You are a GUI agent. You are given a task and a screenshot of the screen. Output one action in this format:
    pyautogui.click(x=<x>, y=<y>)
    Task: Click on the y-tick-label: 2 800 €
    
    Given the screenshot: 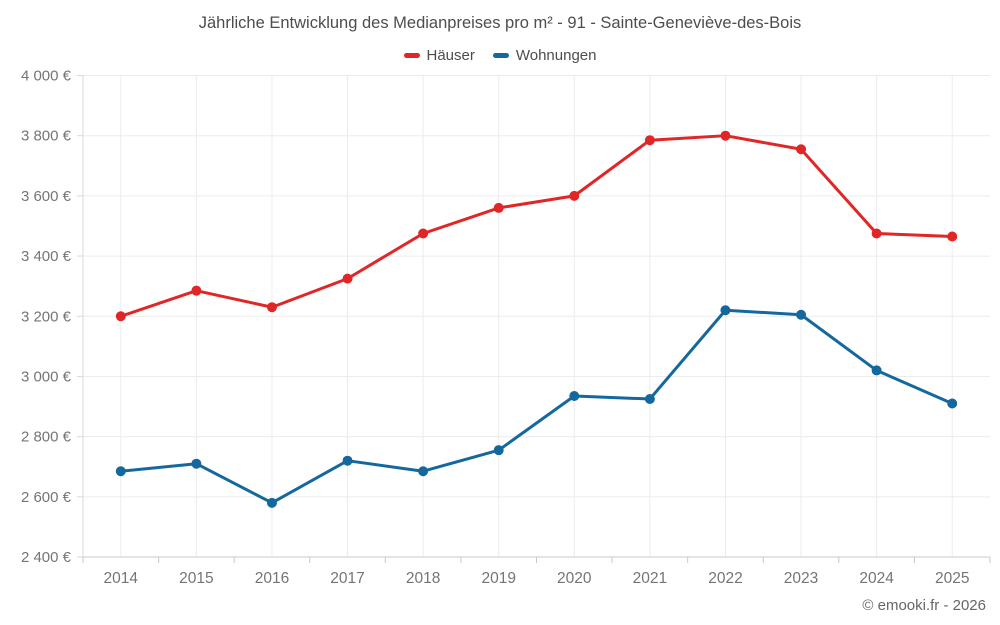 What is the action you would take?
    pyautogui.click(x=46, y=437)
    